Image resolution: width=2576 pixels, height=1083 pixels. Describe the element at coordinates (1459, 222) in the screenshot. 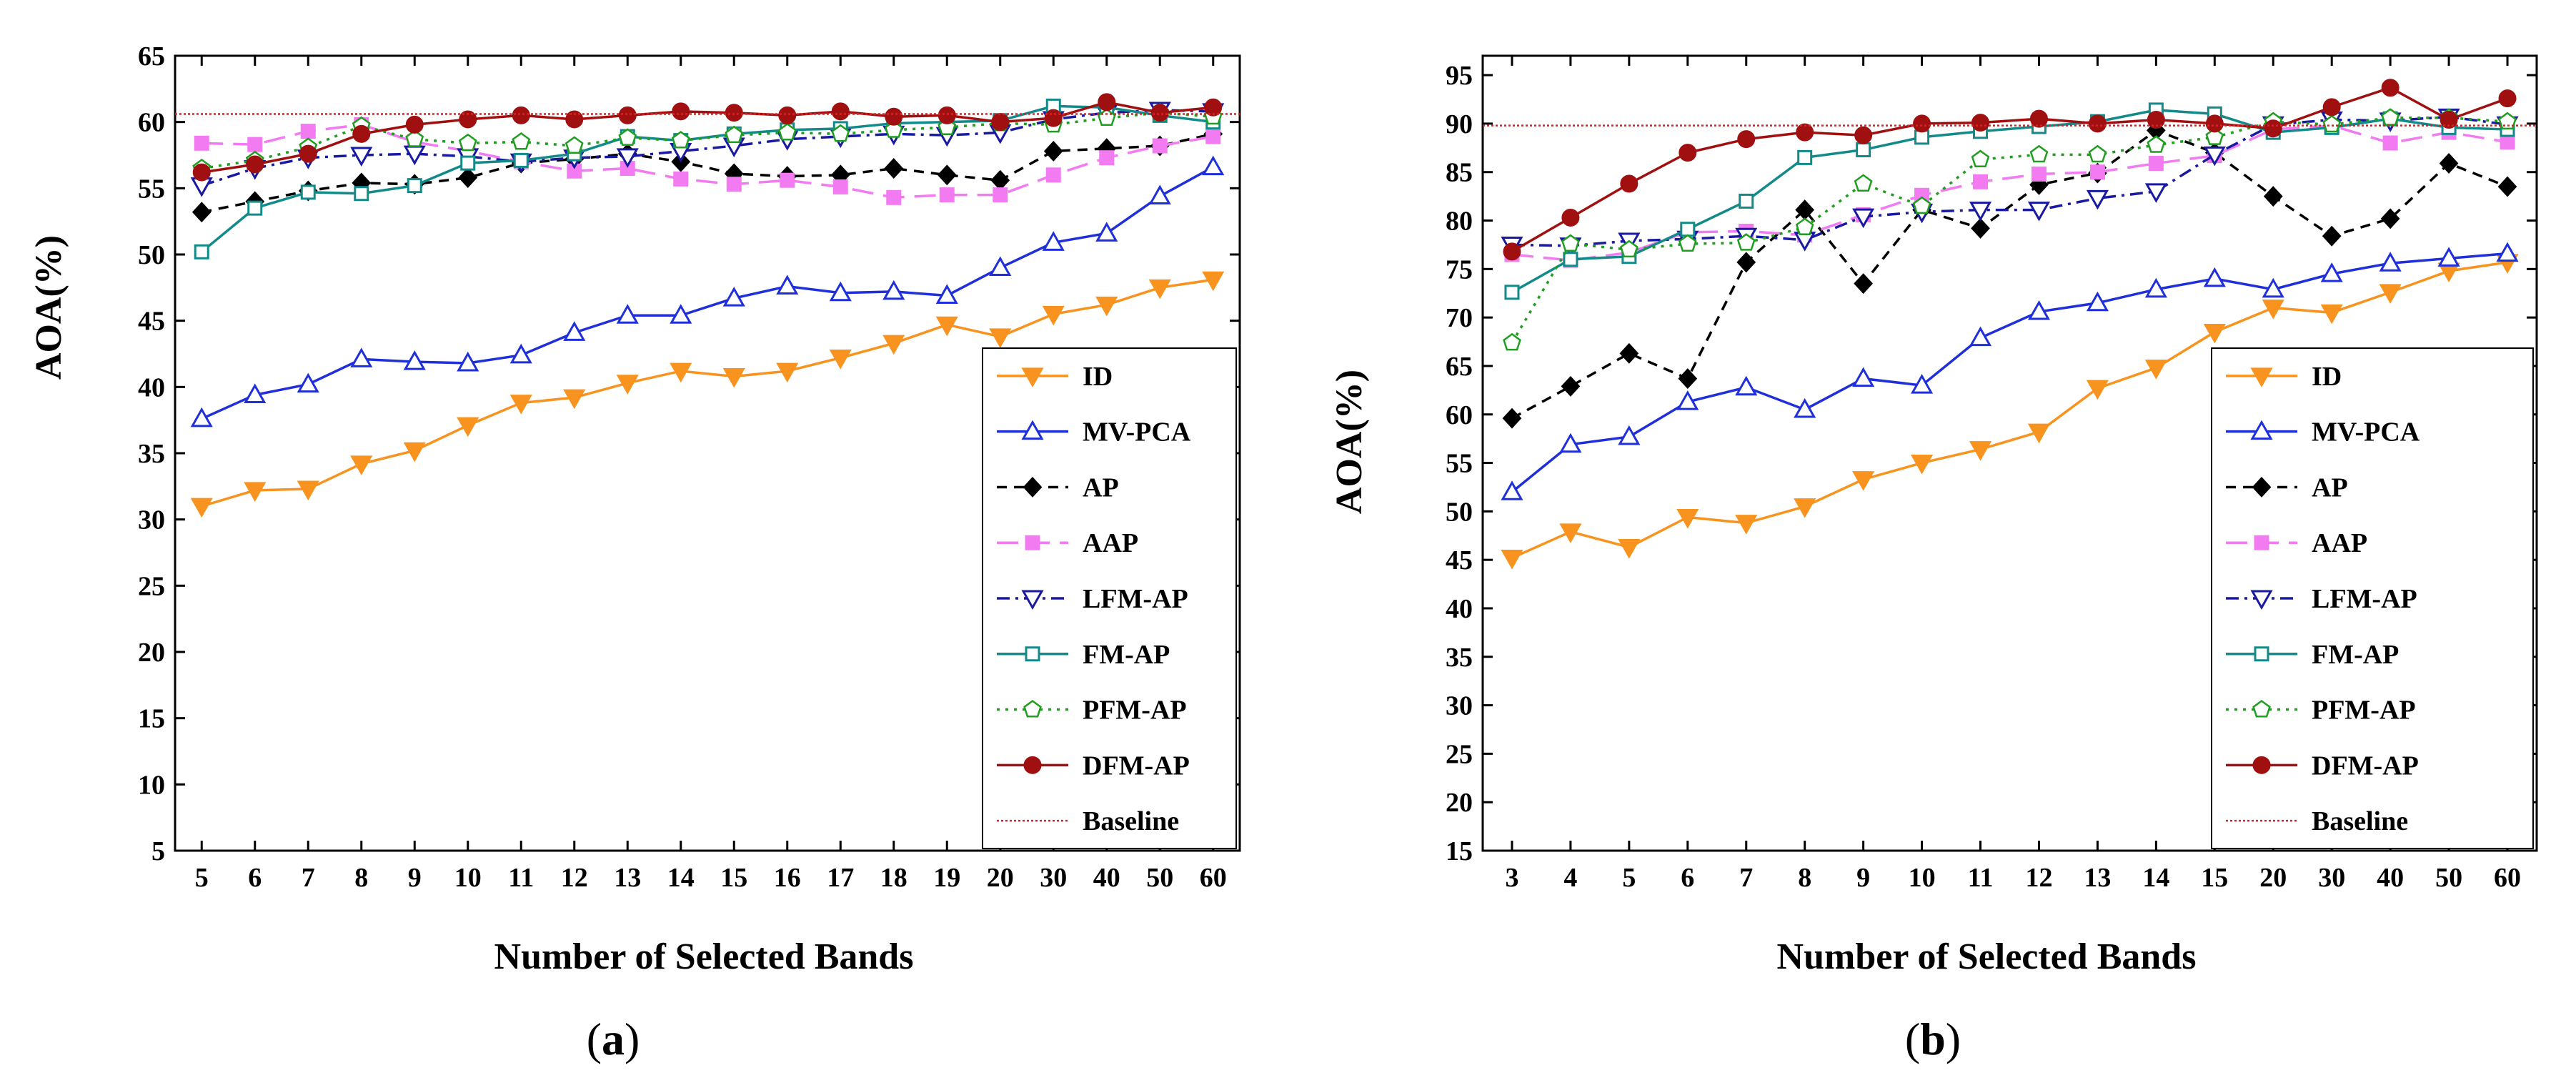

I see `y-tick-label-b: 80` at that location.